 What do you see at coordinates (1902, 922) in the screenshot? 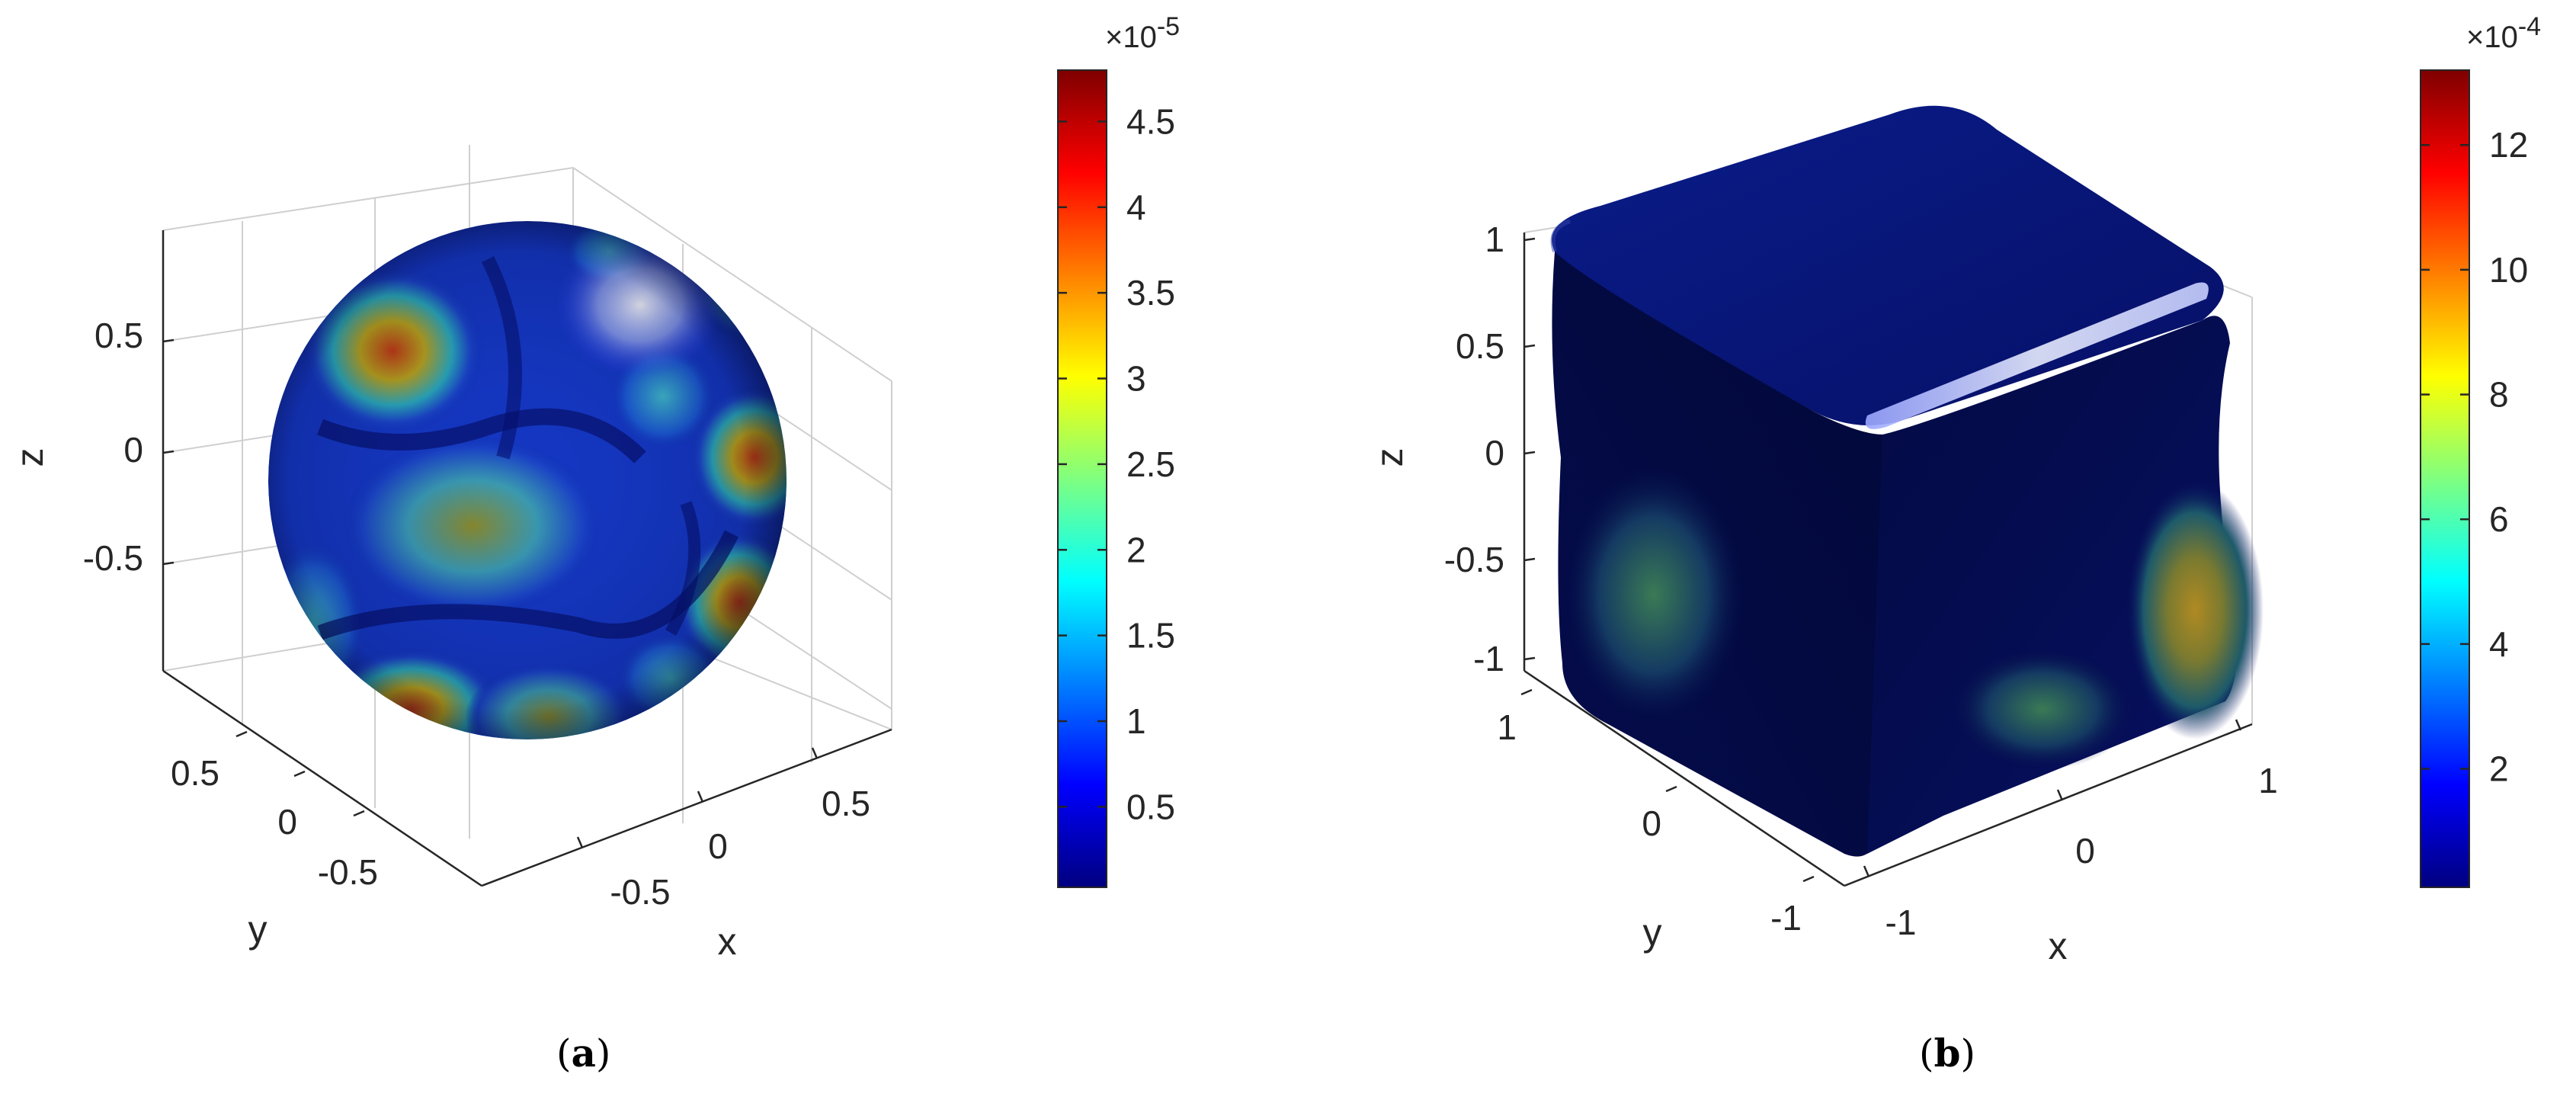
I see `panel-b-x-tick-0: -1` at bounding box center [1902, 922].